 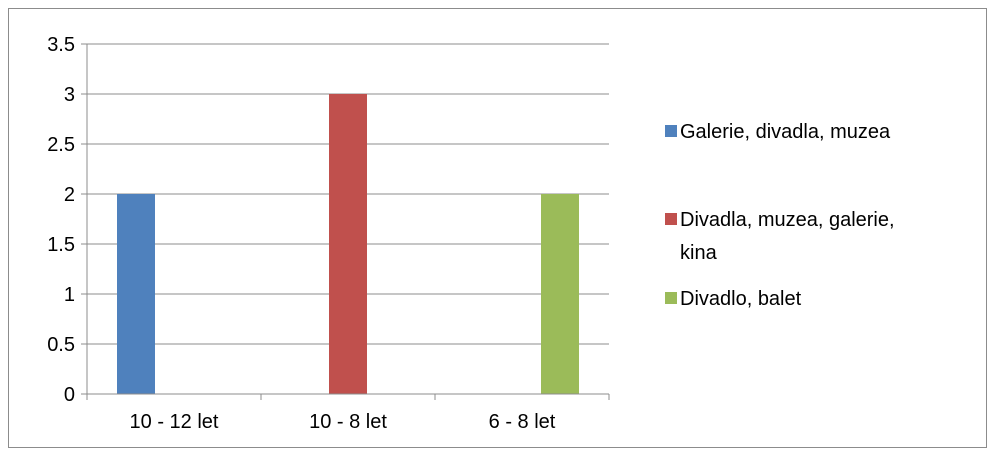 I want to click on x-axis-tick-labels: 10 - 12 let 10 - 8 let 6 - 8 let, so click(x=343, y=422).